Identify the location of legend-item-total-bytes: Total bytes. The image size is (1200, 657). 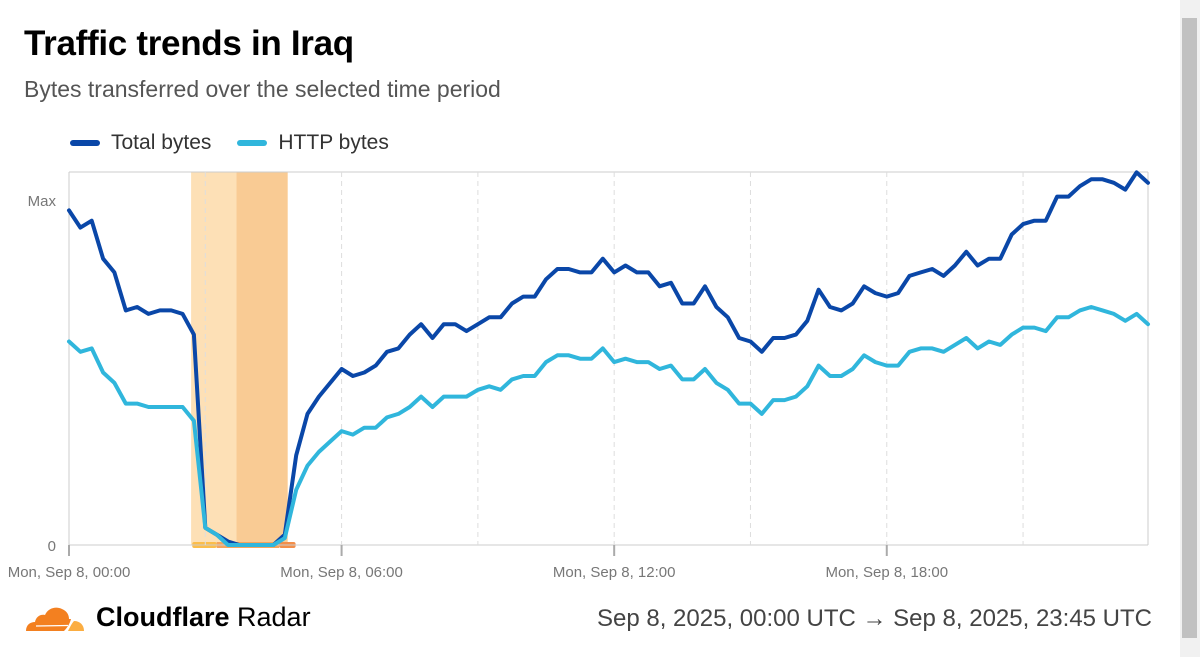
(140, 143).